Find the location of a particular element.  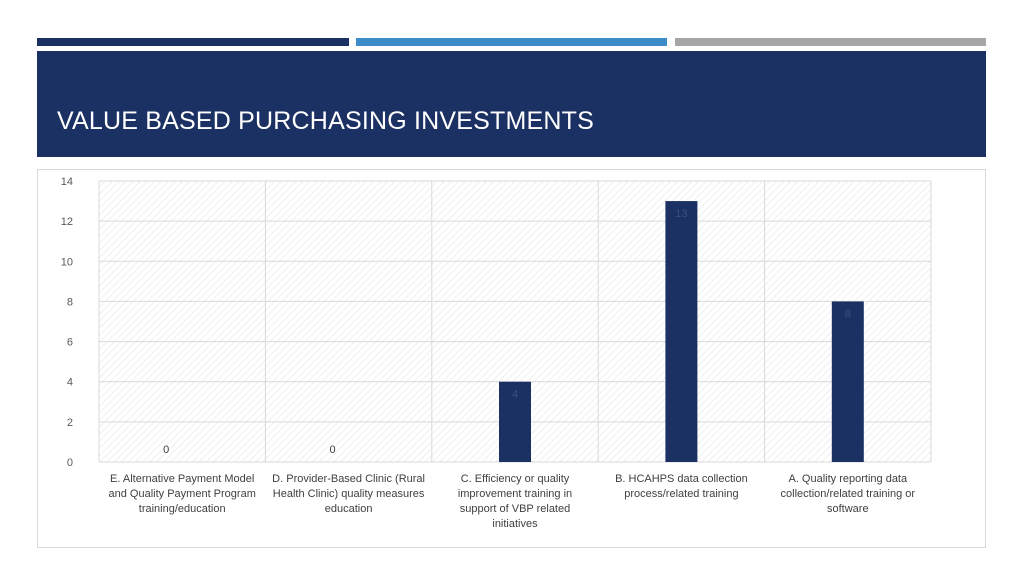

y-tick-label: 8 is located at coordinates (70, 302).